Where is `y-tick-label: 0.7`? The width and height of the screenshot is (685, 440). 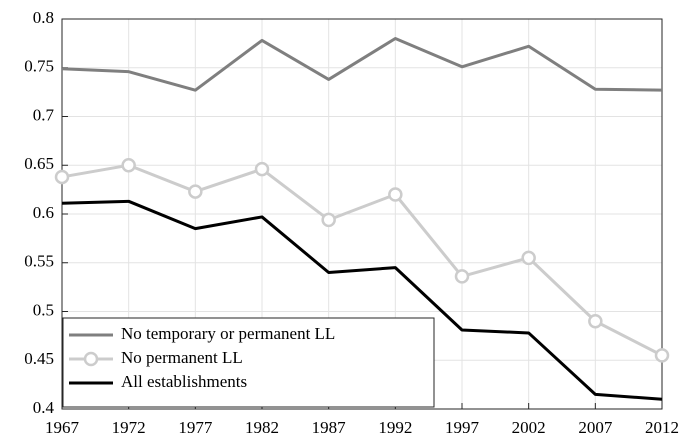 y-tick-label: 0.7 is located at coordinates (44, 114).